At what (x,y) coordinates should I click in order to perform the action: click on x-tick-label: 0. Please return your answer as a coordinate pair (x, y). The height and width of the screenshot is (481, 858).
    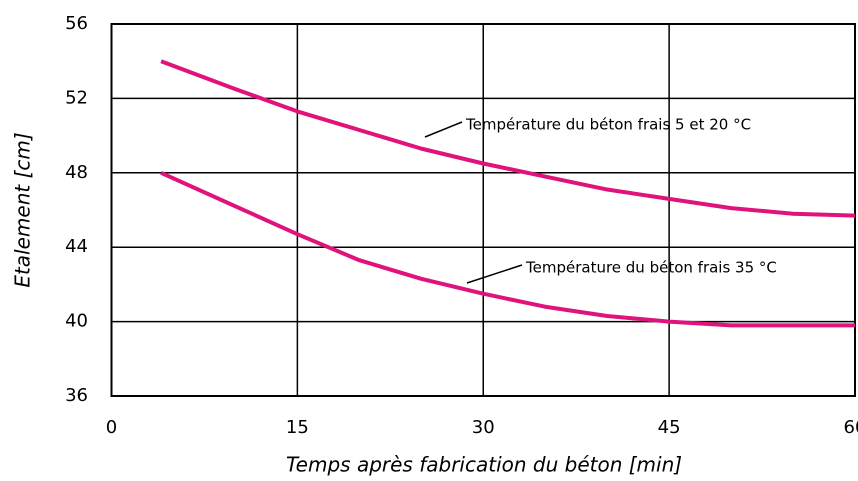
    Looking at the image, I should click on (111, 427).